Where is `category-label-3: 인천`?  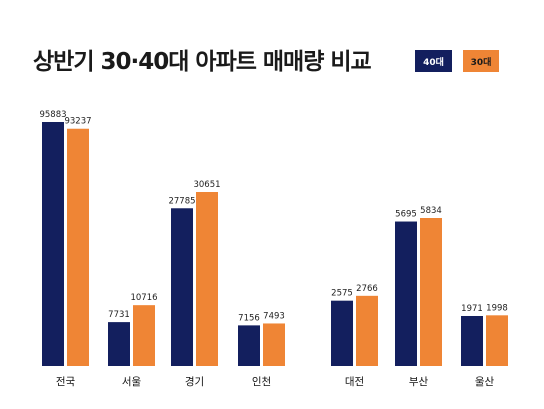
category-label-3: 인천 is located at coordinates (261, 382).